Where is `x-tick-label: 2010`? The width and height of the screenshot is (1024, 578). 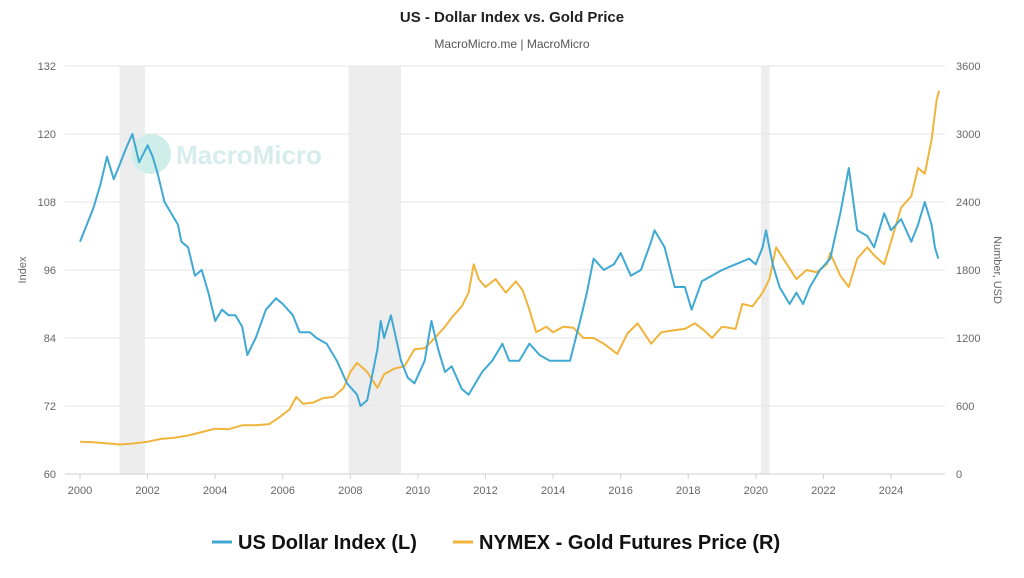 x-tick-label: 2010 is located at coordinates (418, 491).